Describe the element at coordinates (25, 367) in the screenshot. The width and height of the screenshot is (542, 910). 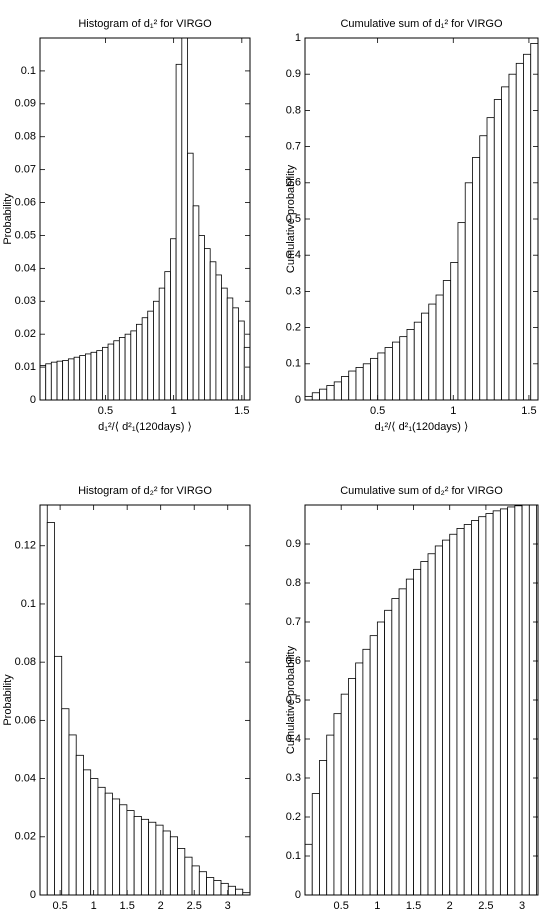
I see `y-tick-label: 0.01` at that location.